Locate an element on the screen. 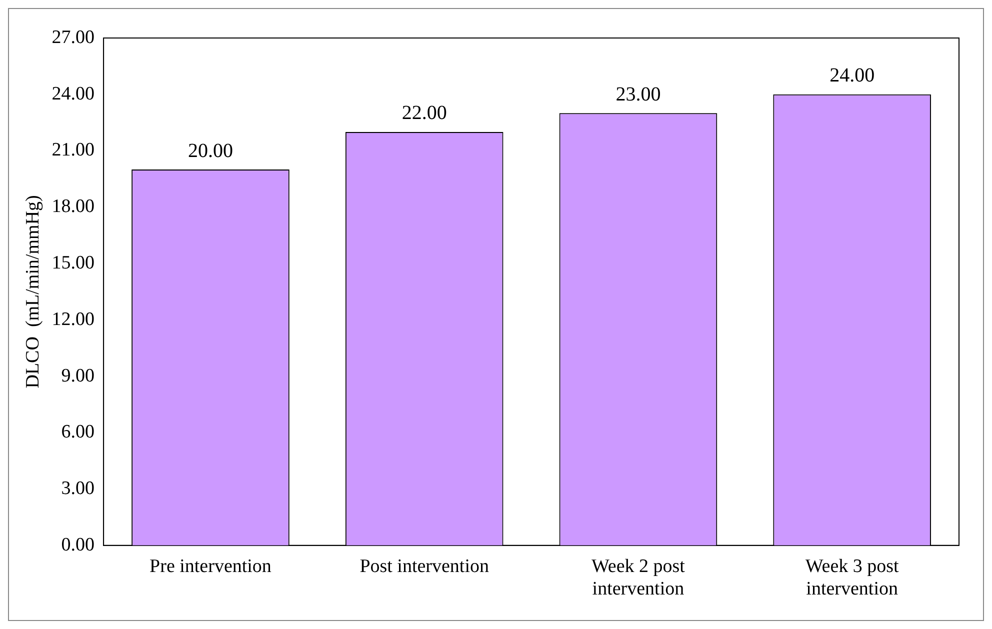 Image resolution: width=992 pixels, height=629 pixels. y-tick-label: 6.00 is located at coordinates (78, 432).